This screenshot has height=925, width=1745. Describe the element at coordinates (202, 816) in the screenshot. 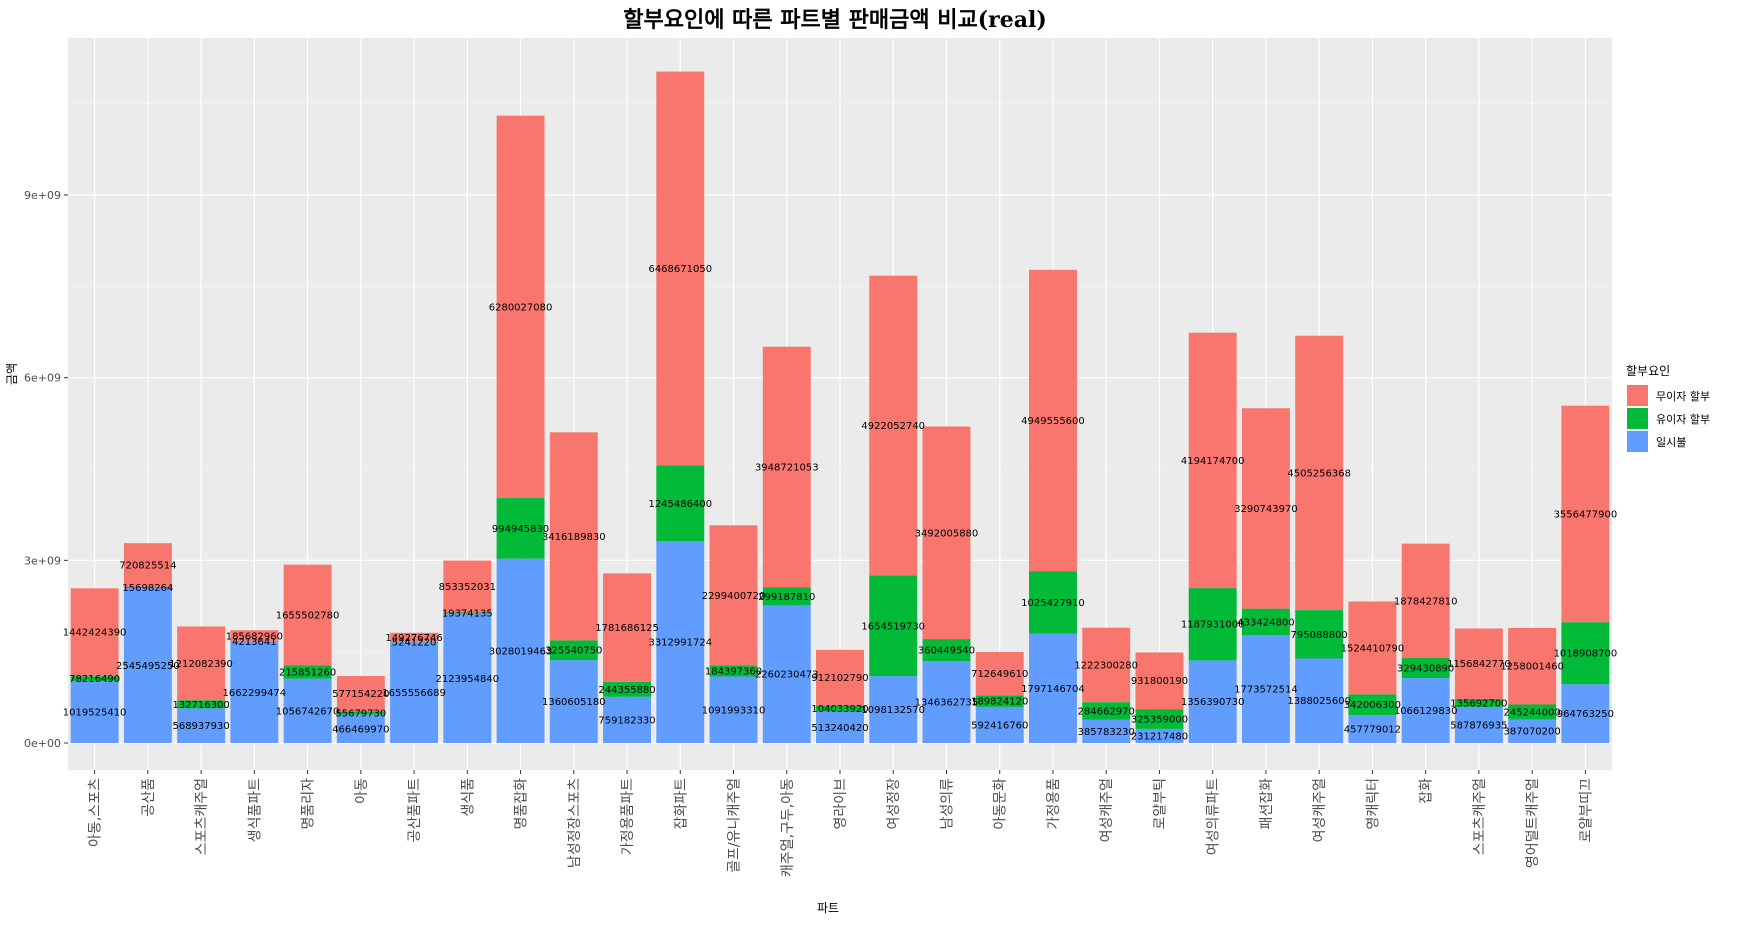

I see `x-tick-label: 스포츠캐주얼` at that location.